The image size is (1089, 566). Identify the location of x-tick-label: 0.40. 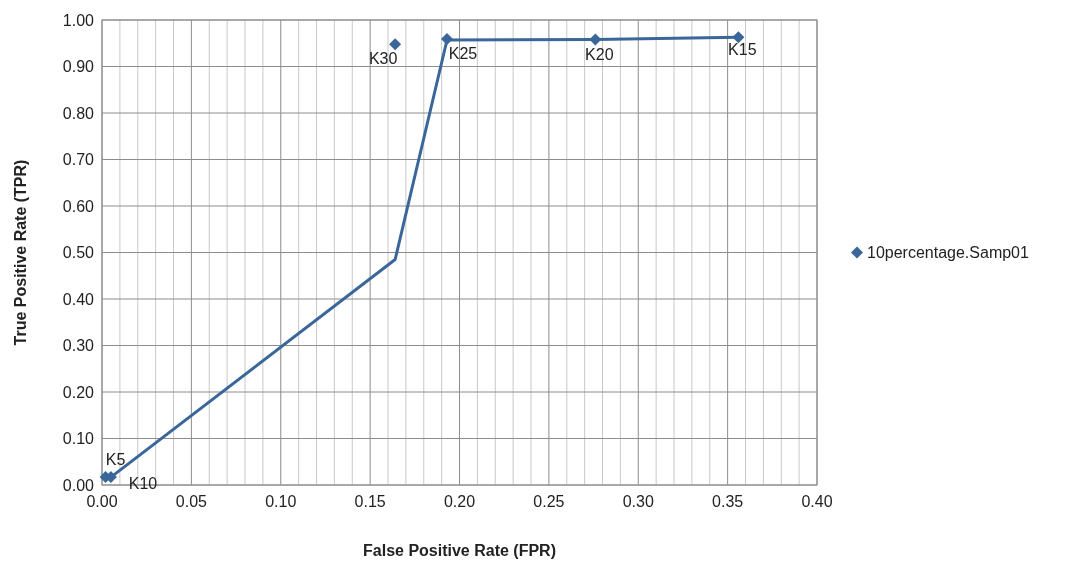
(817, 501).